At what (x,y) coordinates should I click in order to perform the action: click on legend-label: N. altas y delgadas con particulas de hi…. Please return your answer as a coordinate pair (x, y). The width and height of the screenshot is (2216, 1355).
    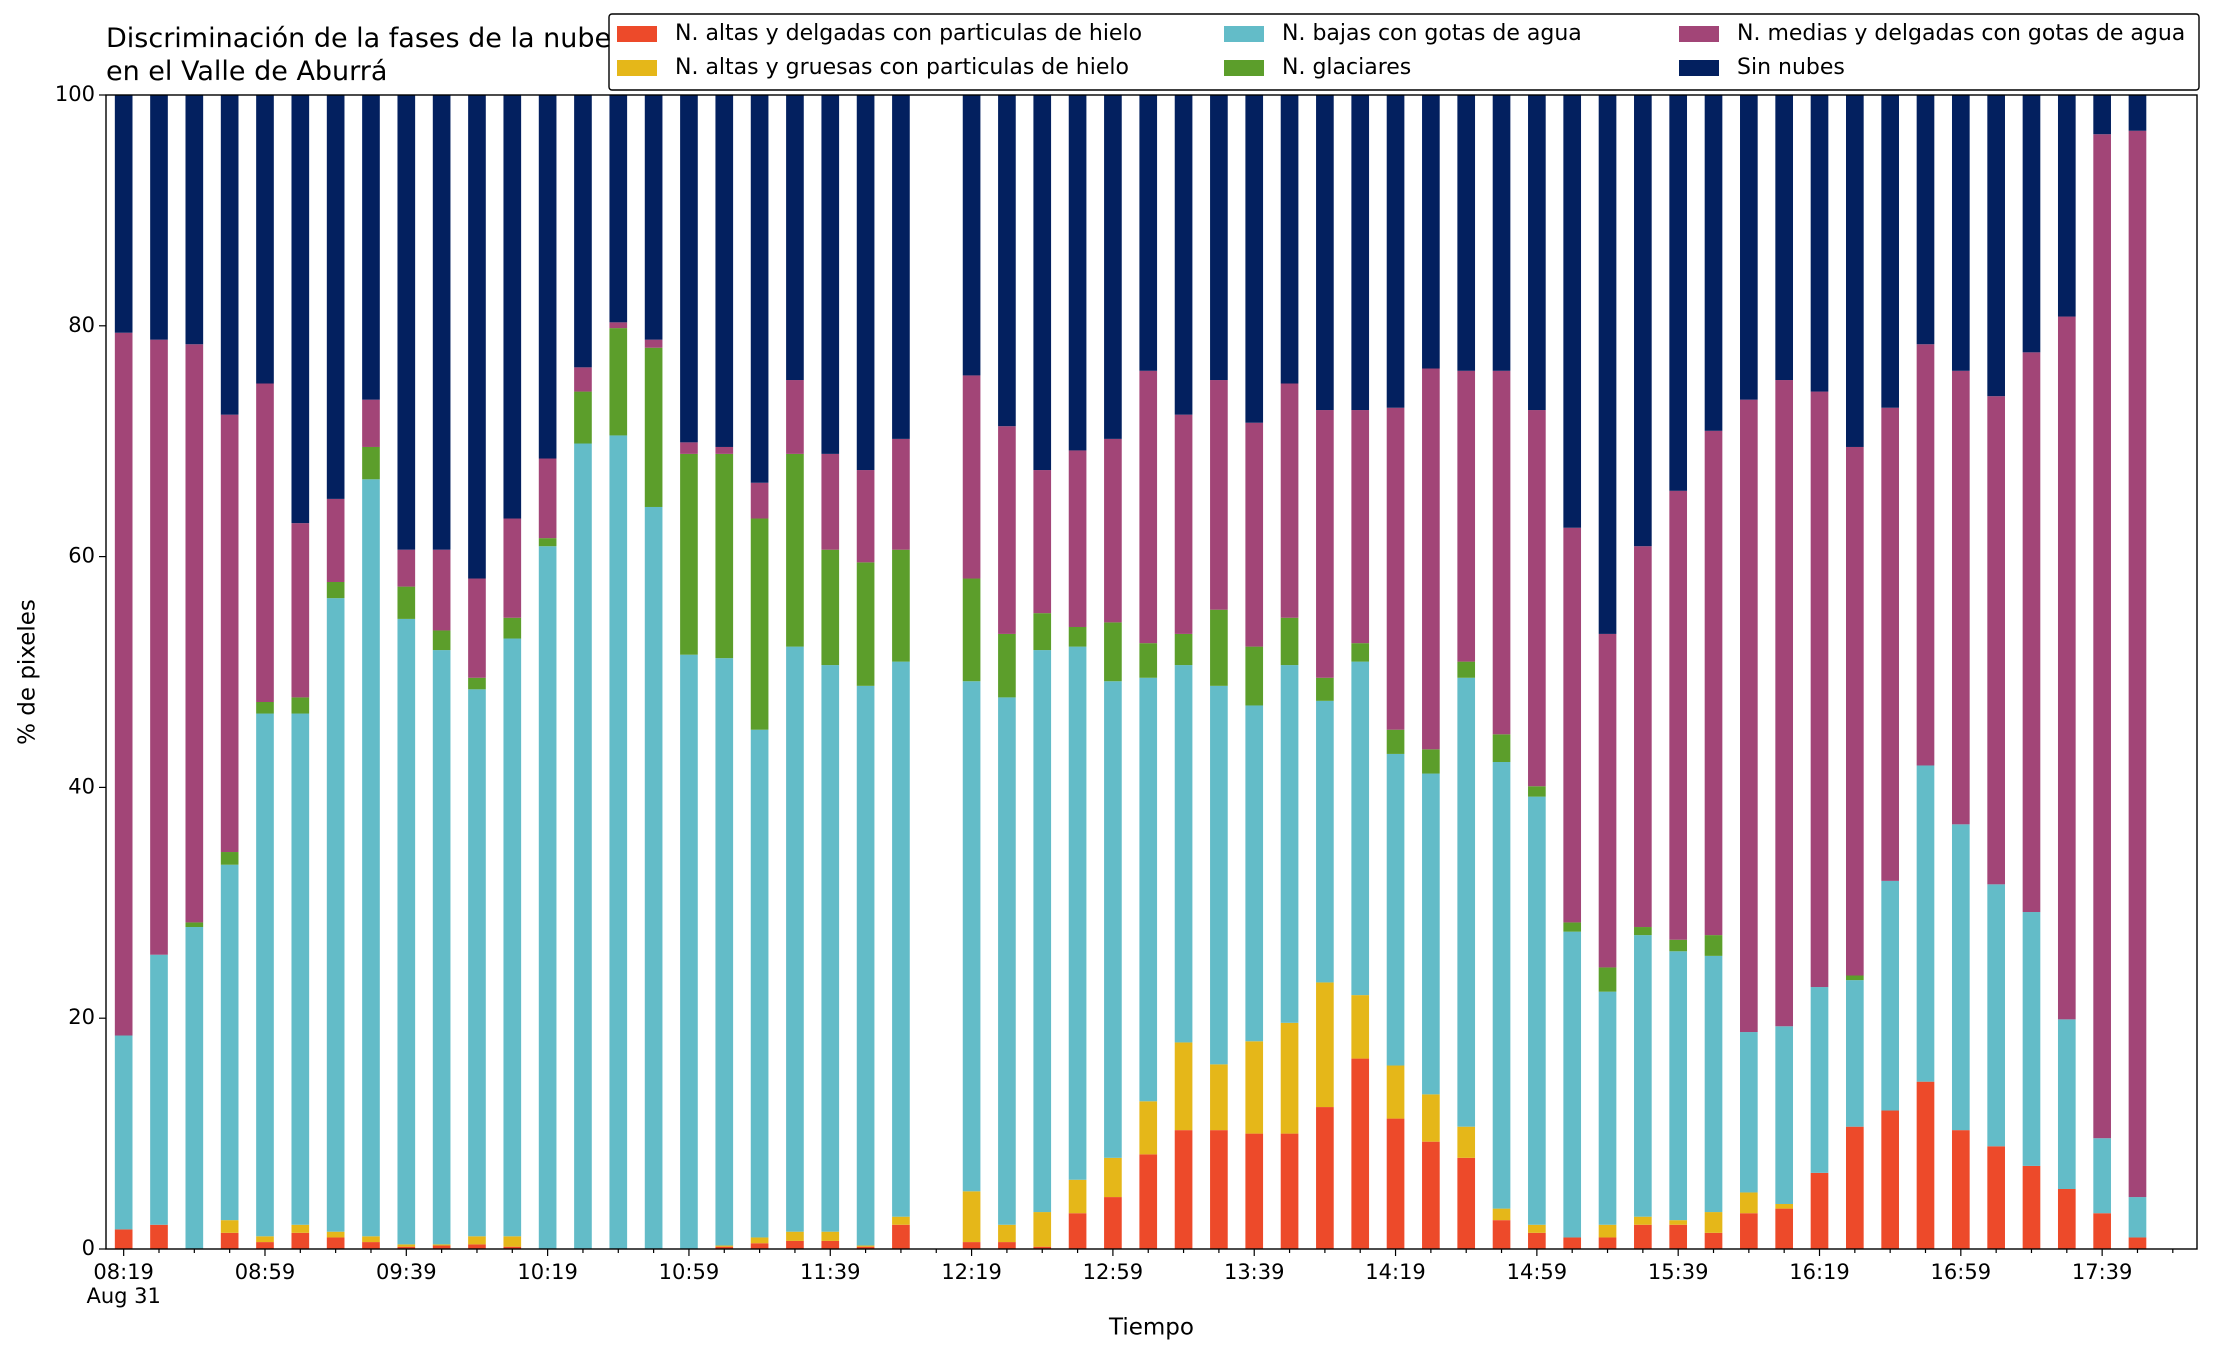
    Looking at the image, I should click on (908, 33).